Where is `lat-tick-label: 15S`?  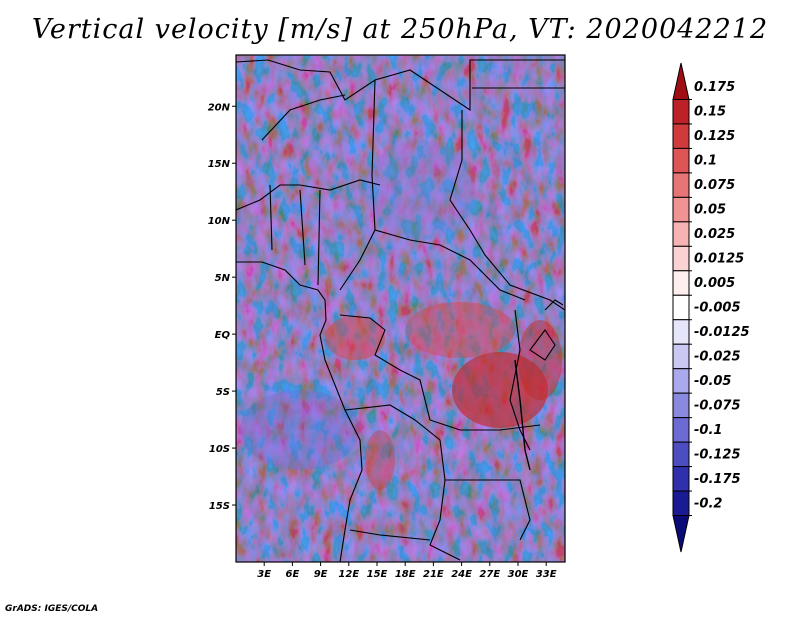
lat-tick-label: 15S is located at coordinates (219, 506).